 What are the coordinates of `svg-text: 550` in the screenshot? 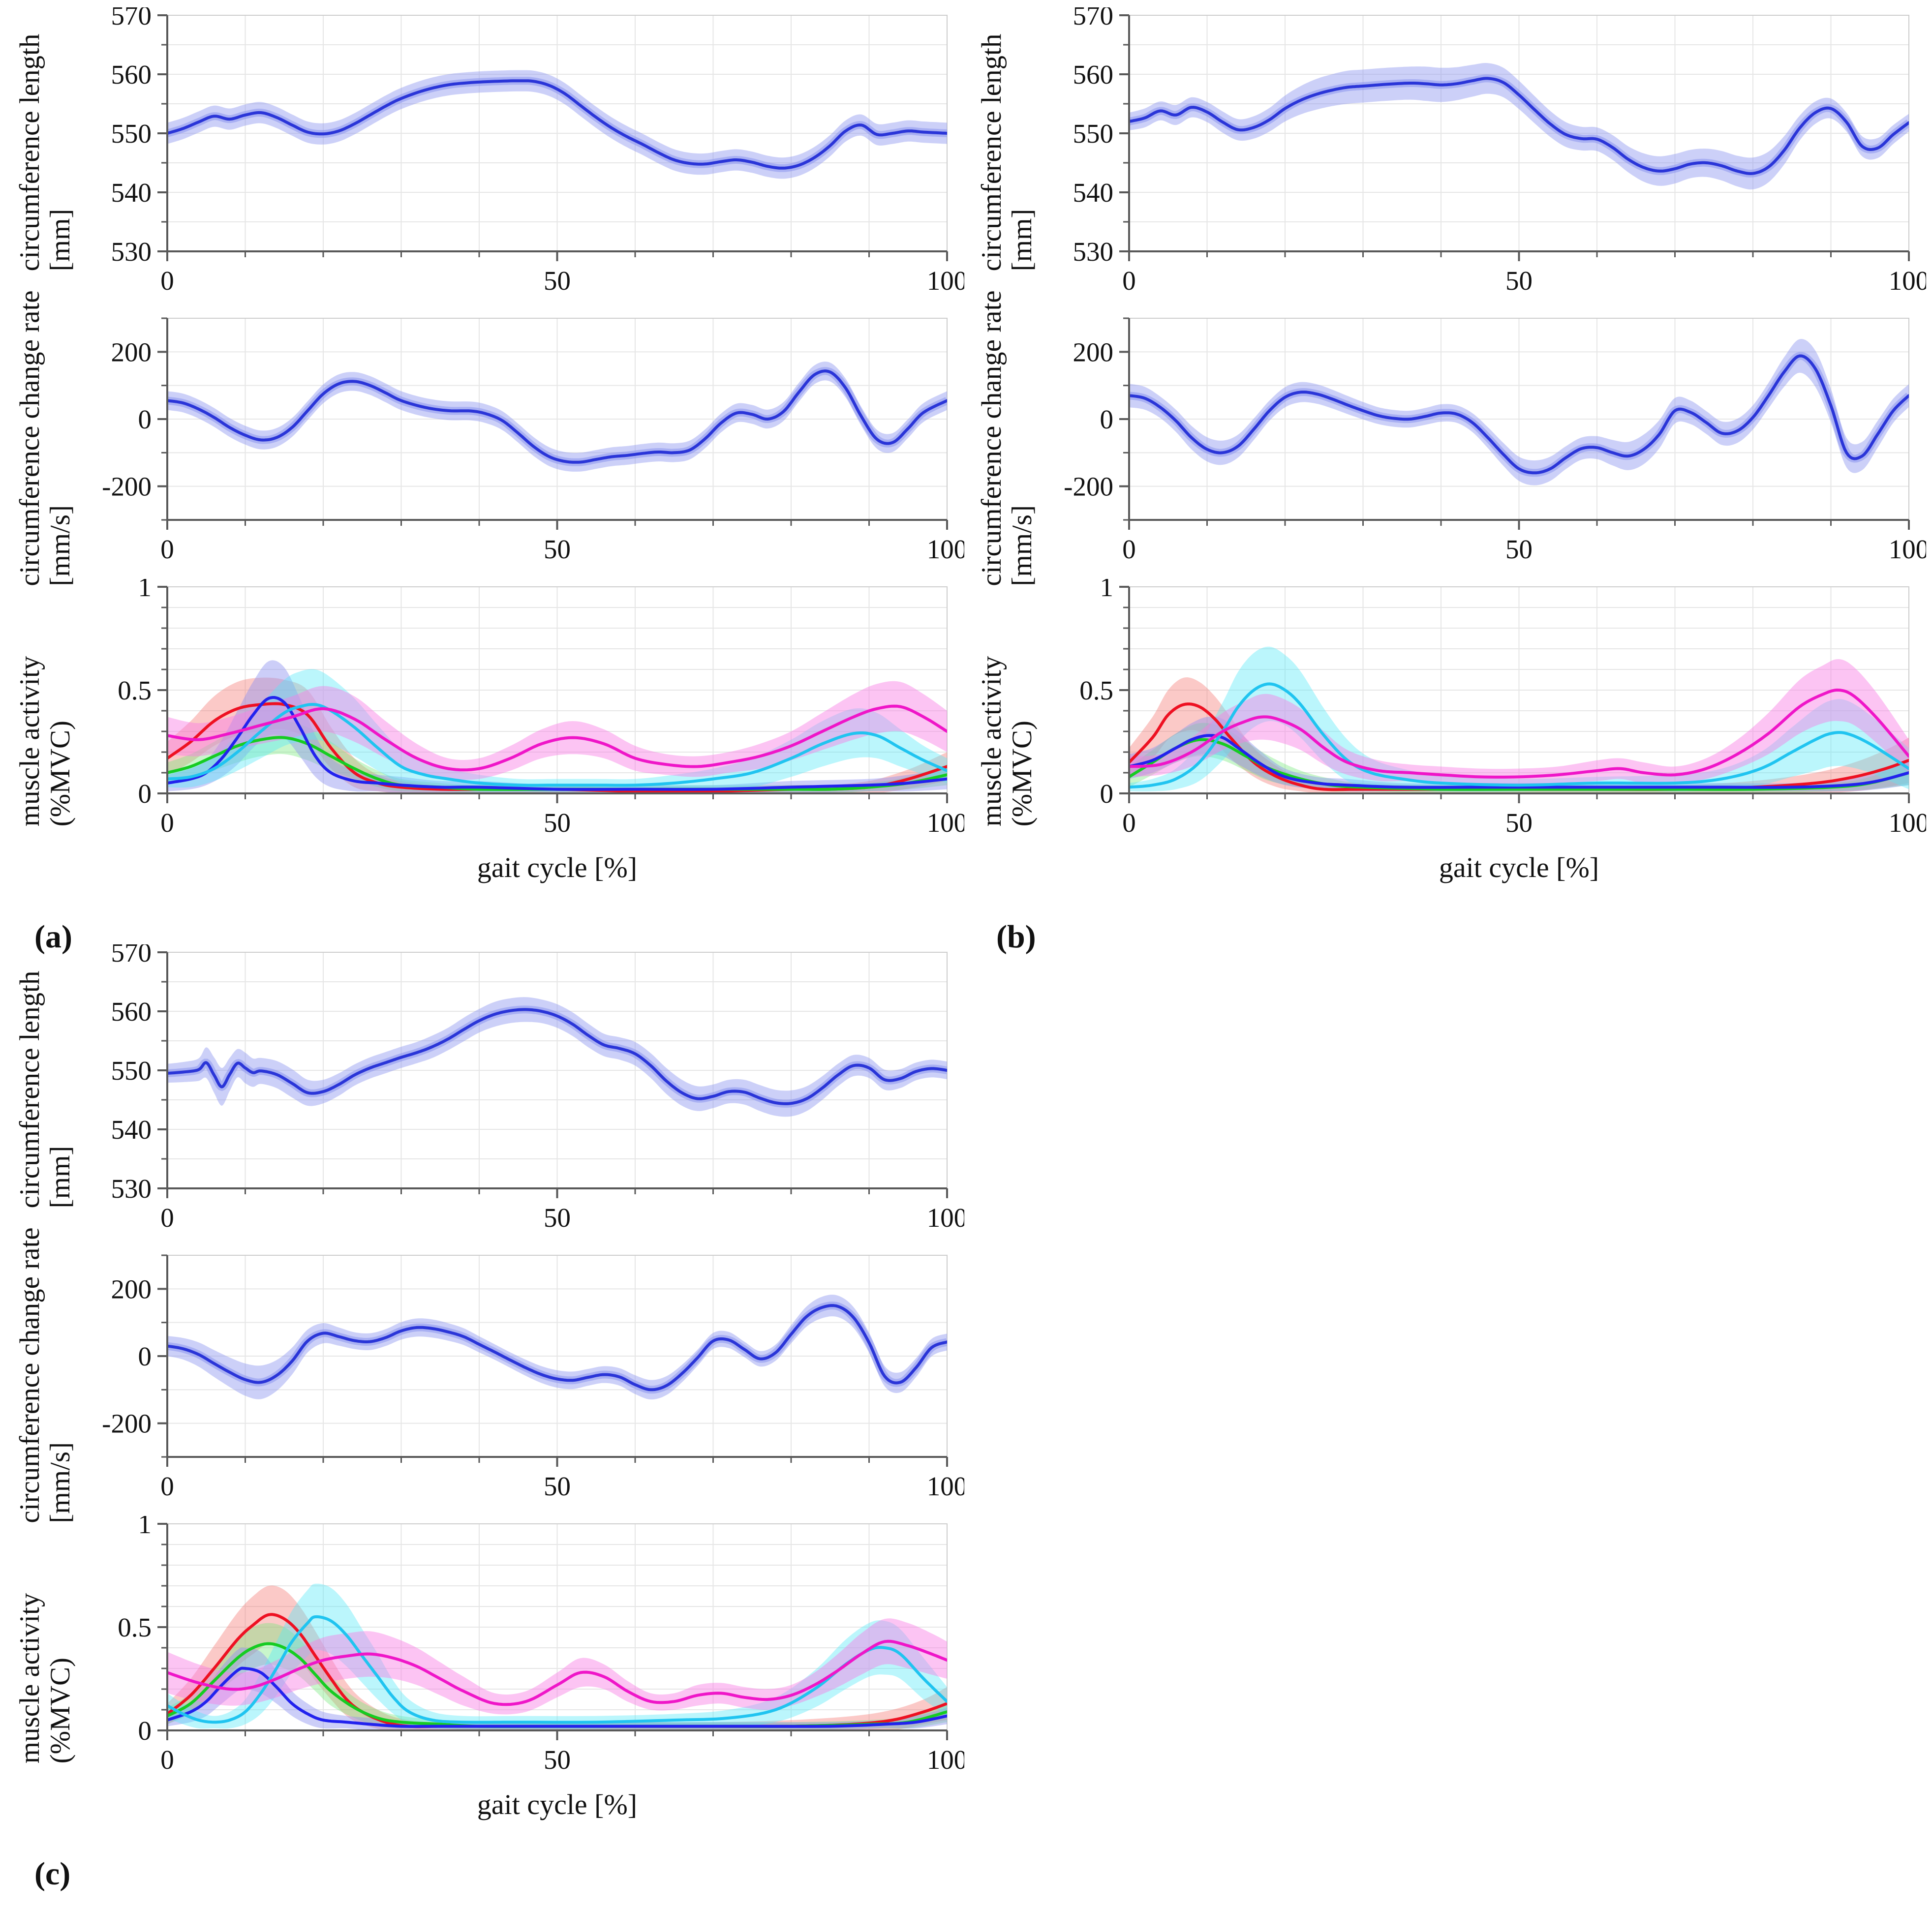 It's located at (131, 1071).